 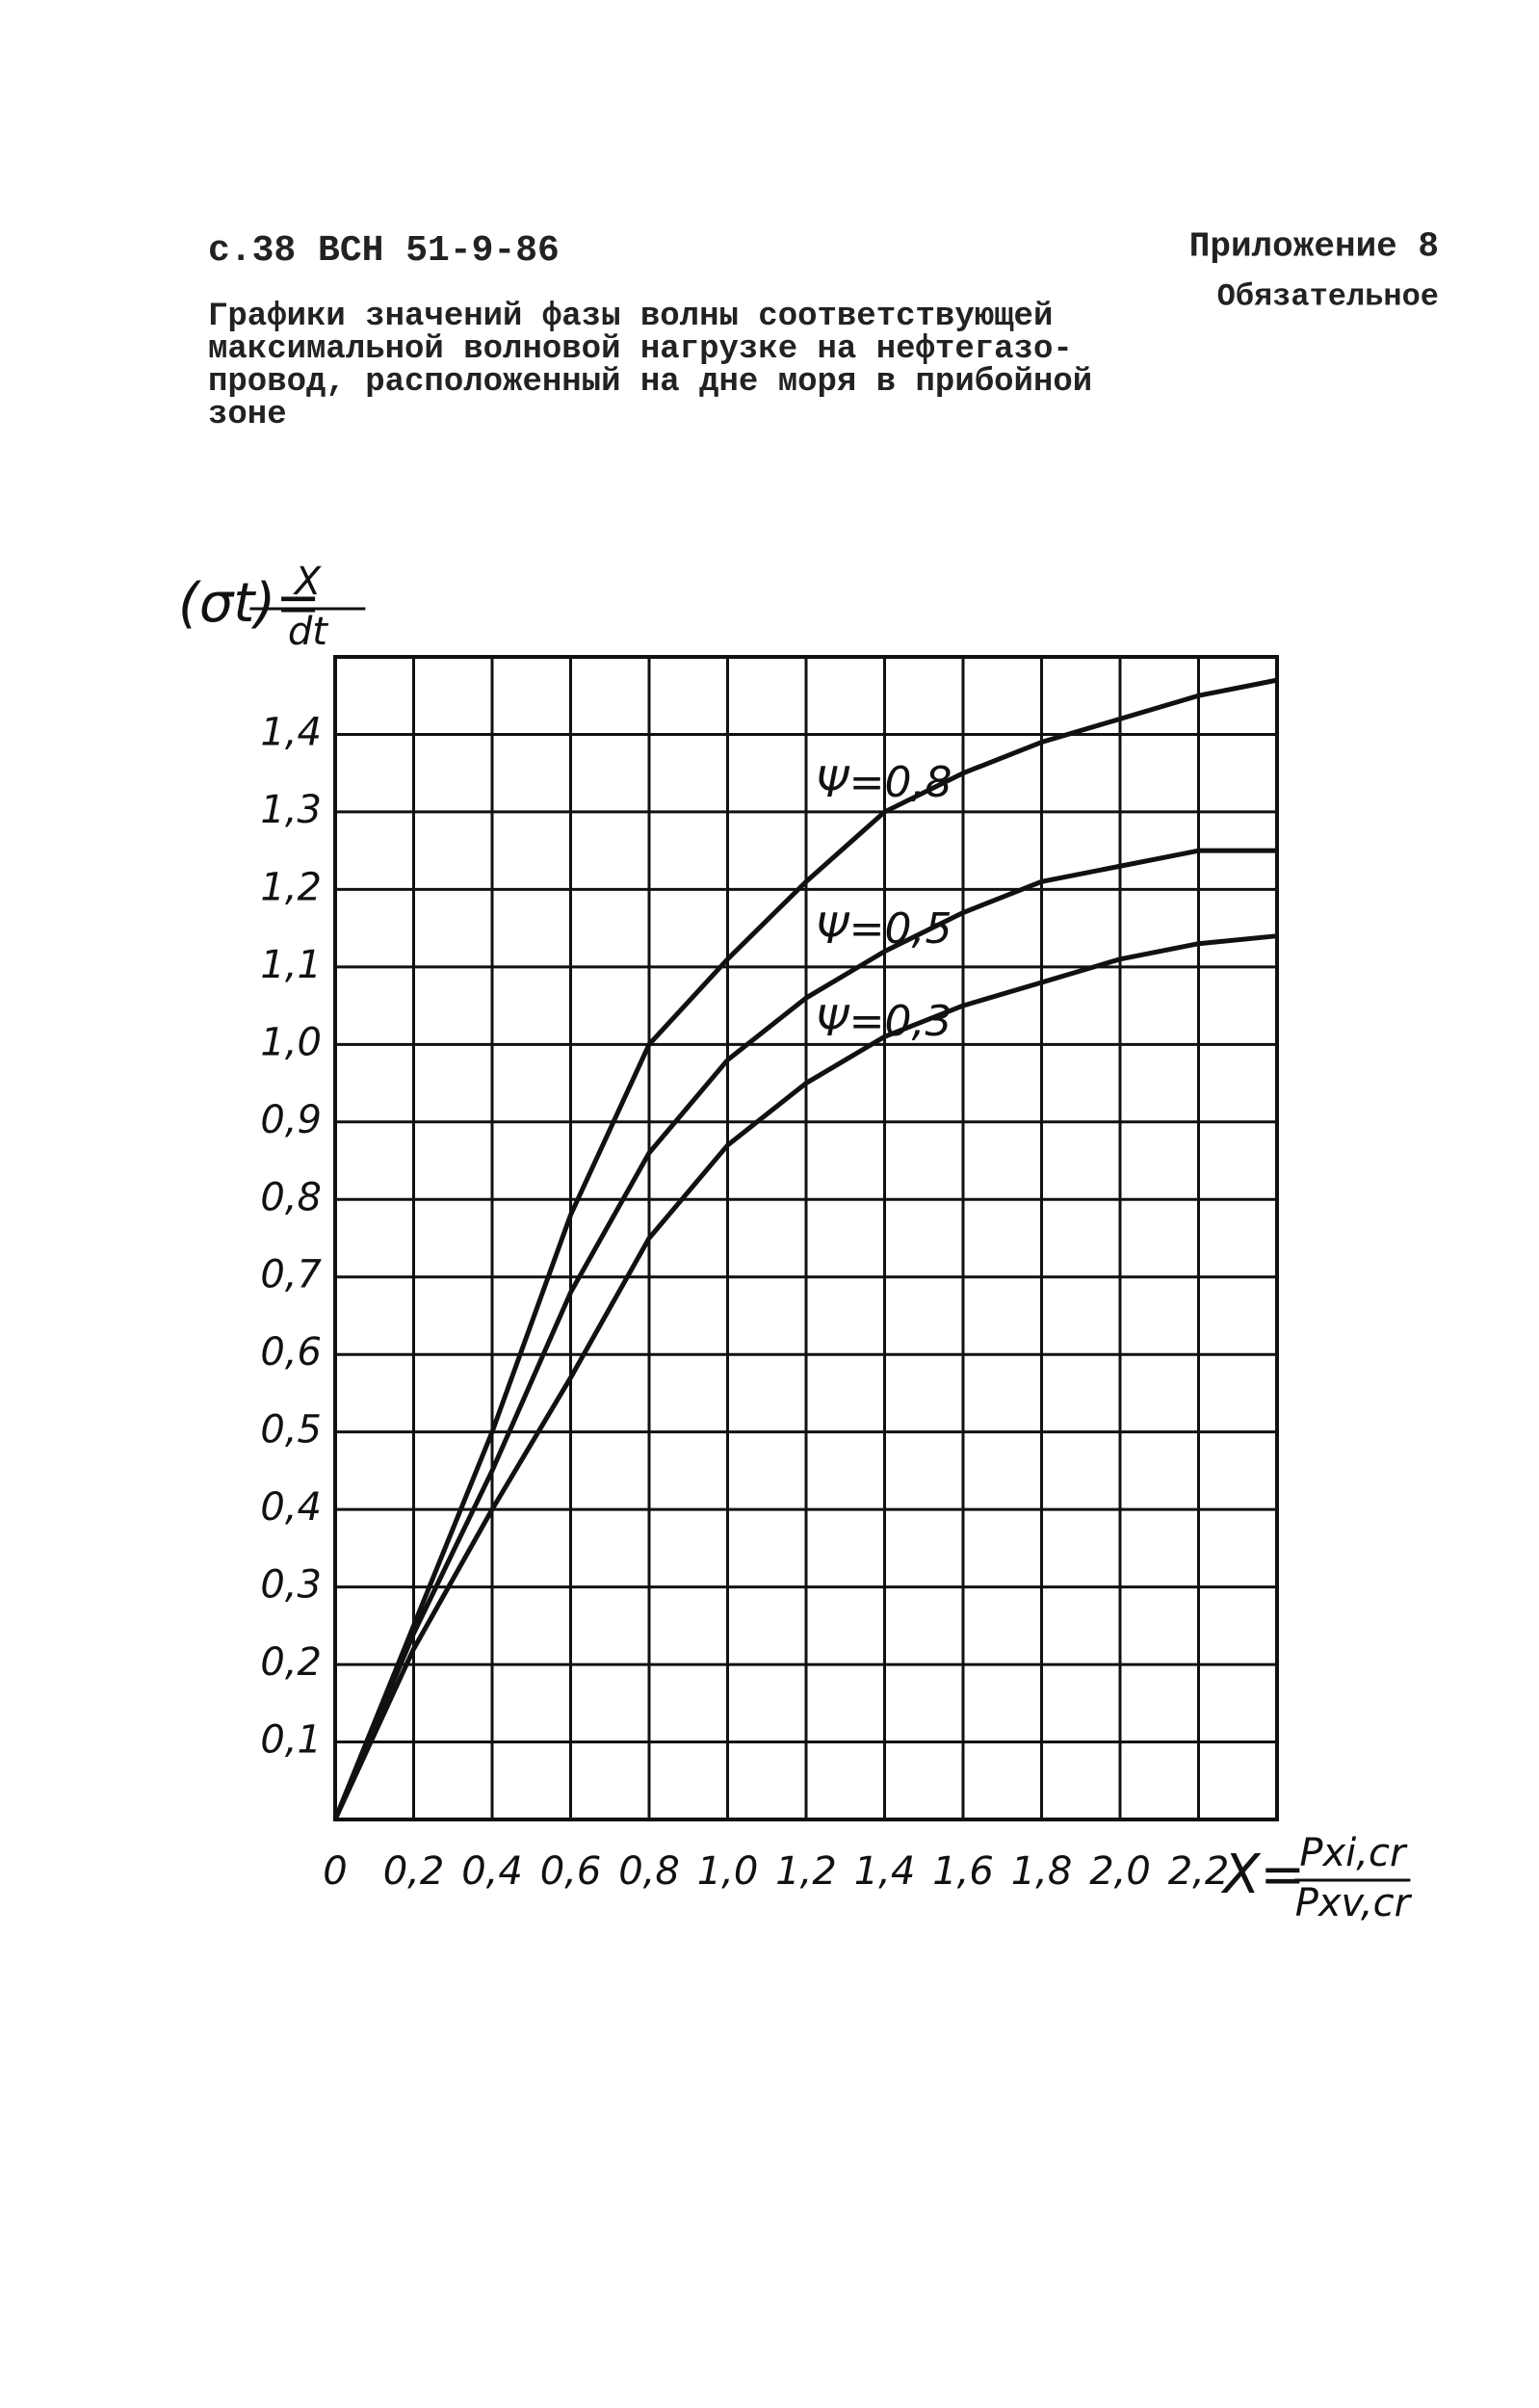 I want to click on y-tick-label: 0,9, so click(x=291, y=1120).